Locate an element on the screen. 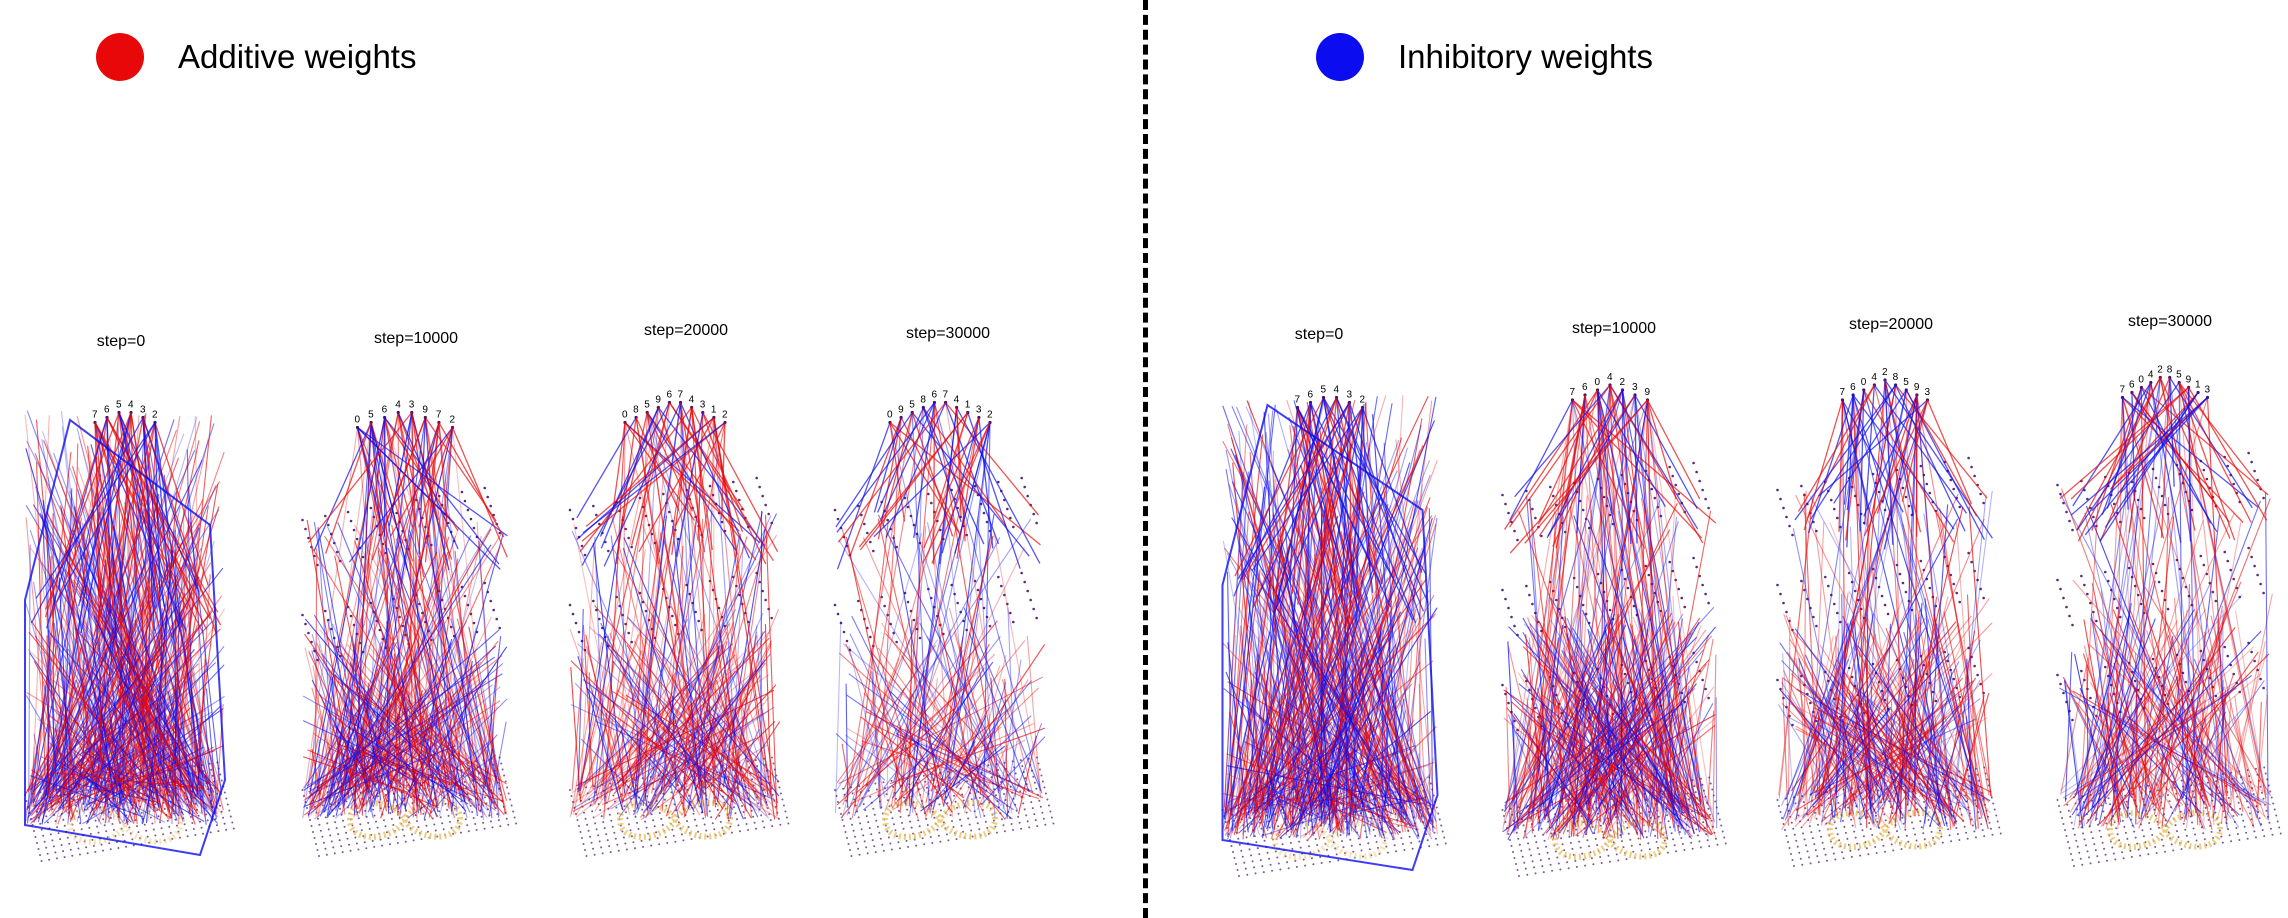  input-pattern is located at coordinates (940, 819).